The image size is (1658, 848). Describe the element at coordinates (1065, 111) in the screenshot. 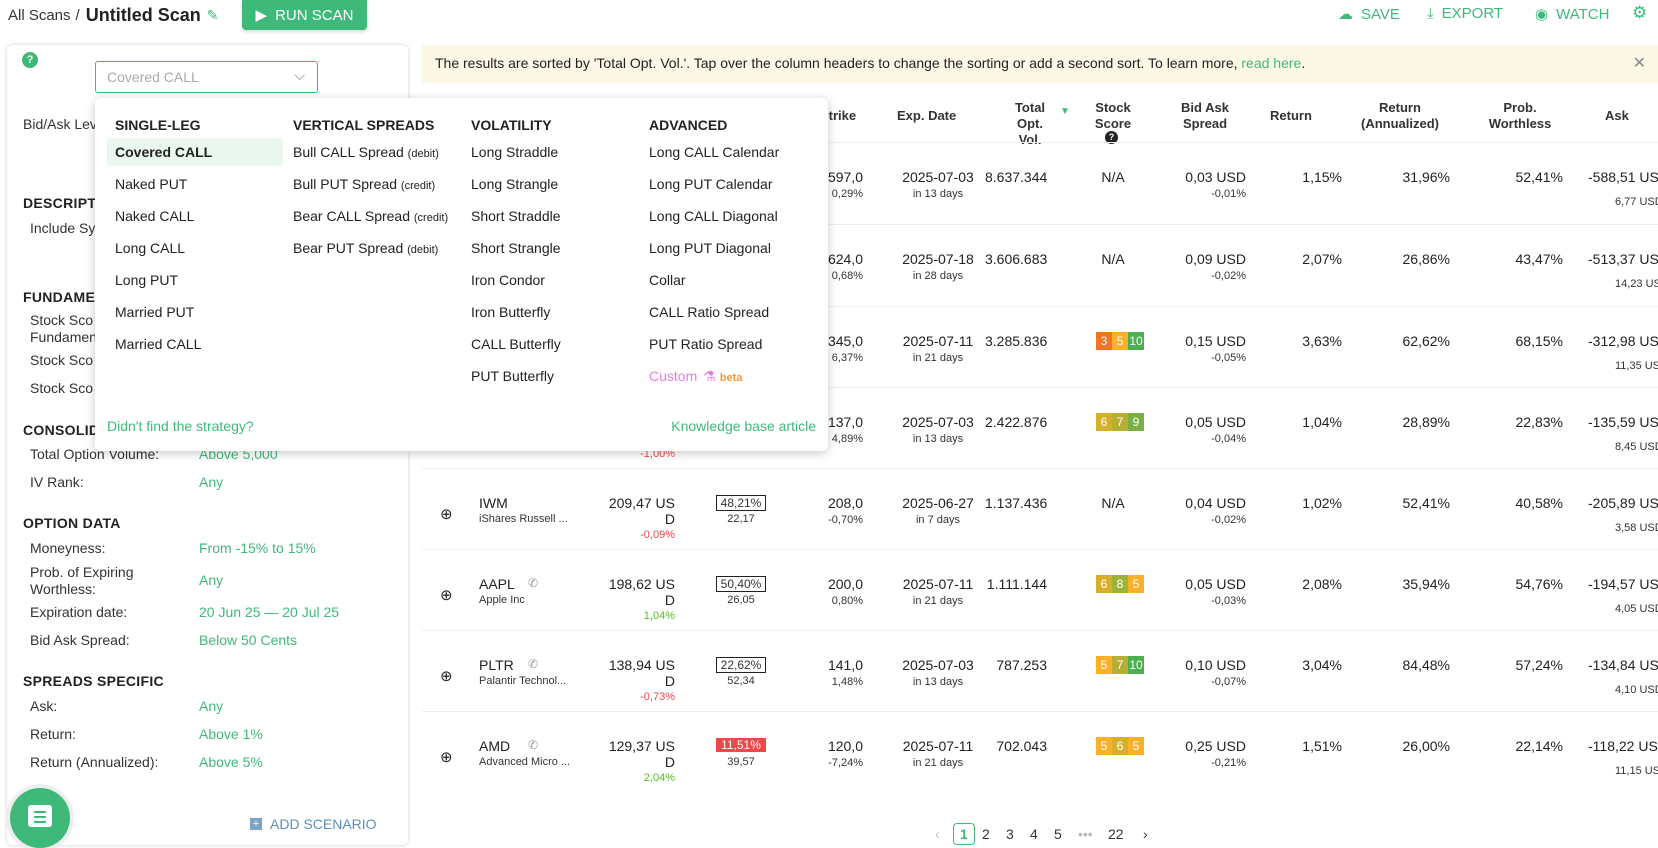

I see `sort-desc-icon: ▼` at that location.